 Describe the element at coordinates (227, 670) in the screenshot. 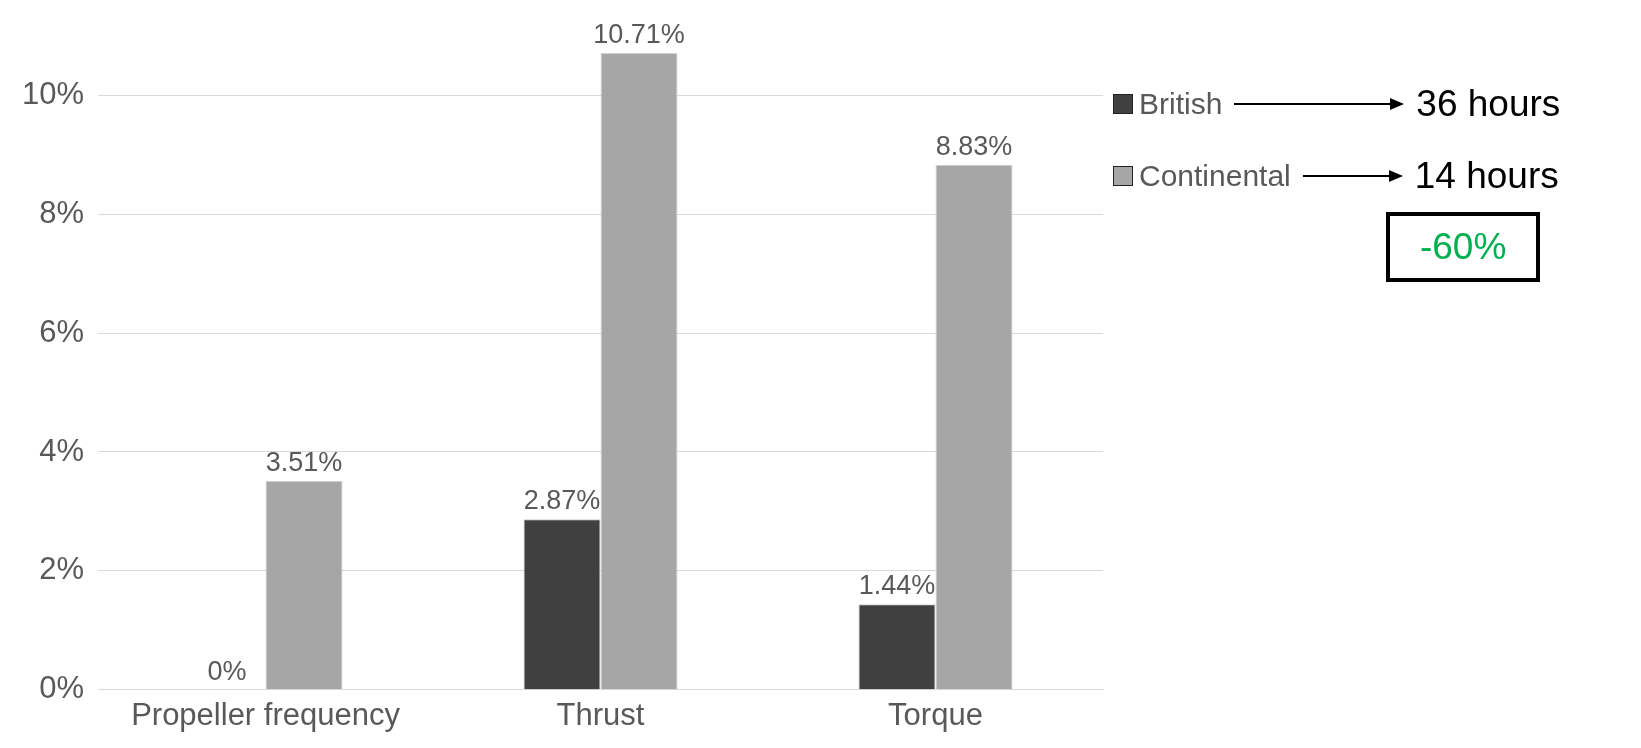

I see `text: 0%` at that location.